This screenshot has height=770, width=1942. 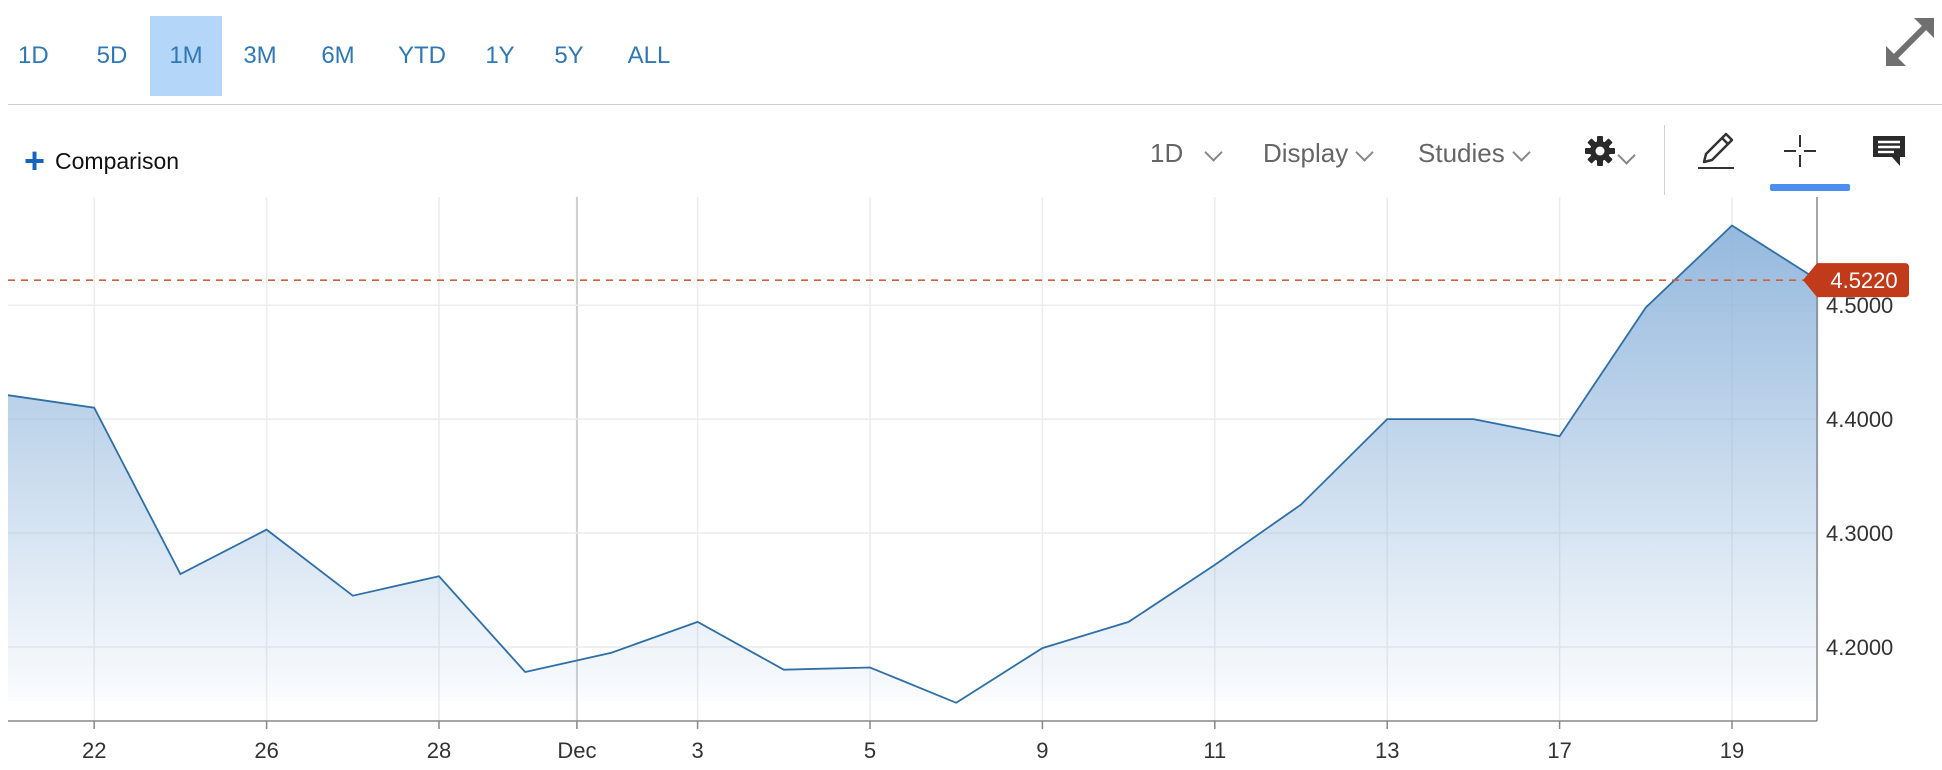 What do you see at coordinates (500, 55) in the screenshot?
I see `range-1y-button: 1Y` at bounding box center [500, 55].